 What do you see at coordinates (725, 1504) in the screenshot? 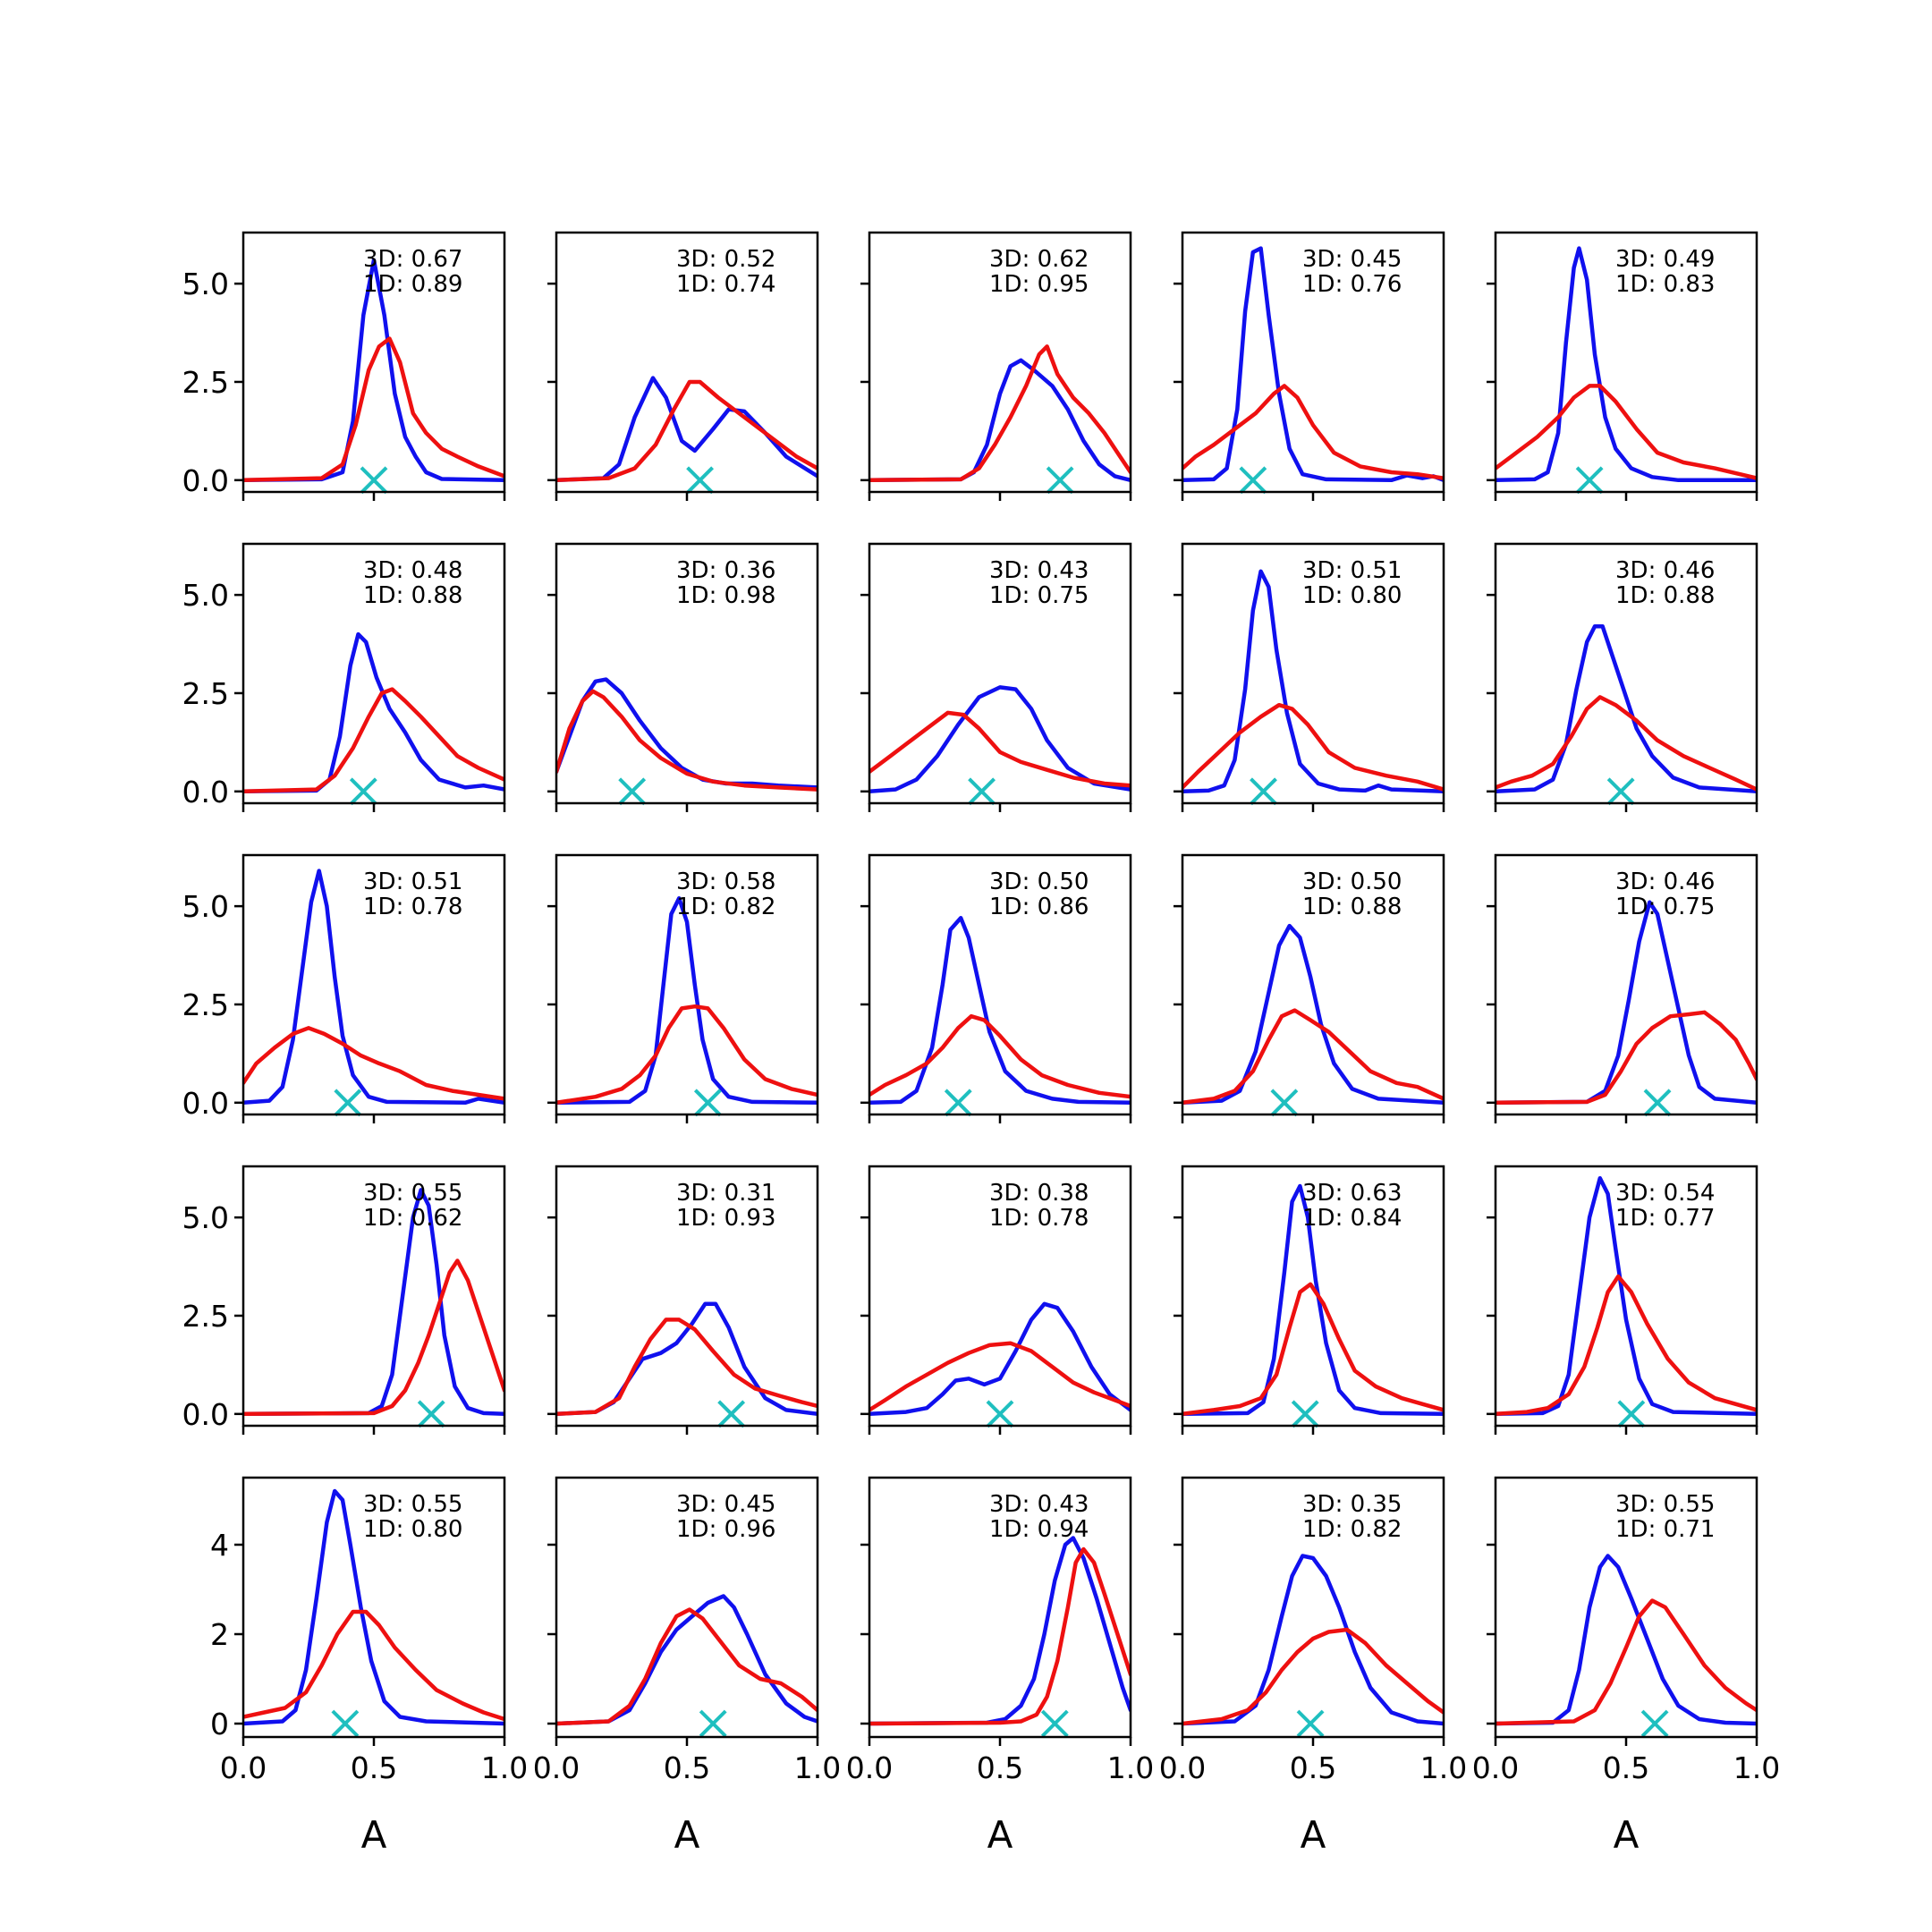
I see `annotation-3d: 3D: 0.45` at bounding box center [725, 1504].